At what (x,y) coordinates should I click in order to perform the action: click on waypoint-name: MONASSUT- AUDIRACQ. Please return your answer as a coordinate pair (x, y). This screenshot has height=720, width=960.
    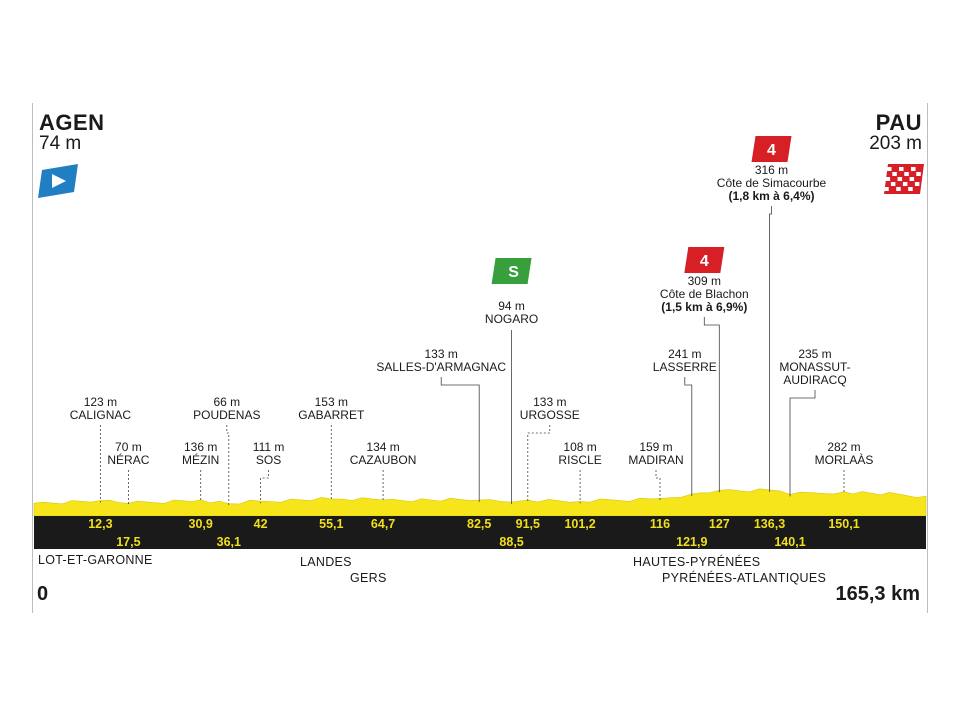
    Looking at the image, I should click on (815, 373).